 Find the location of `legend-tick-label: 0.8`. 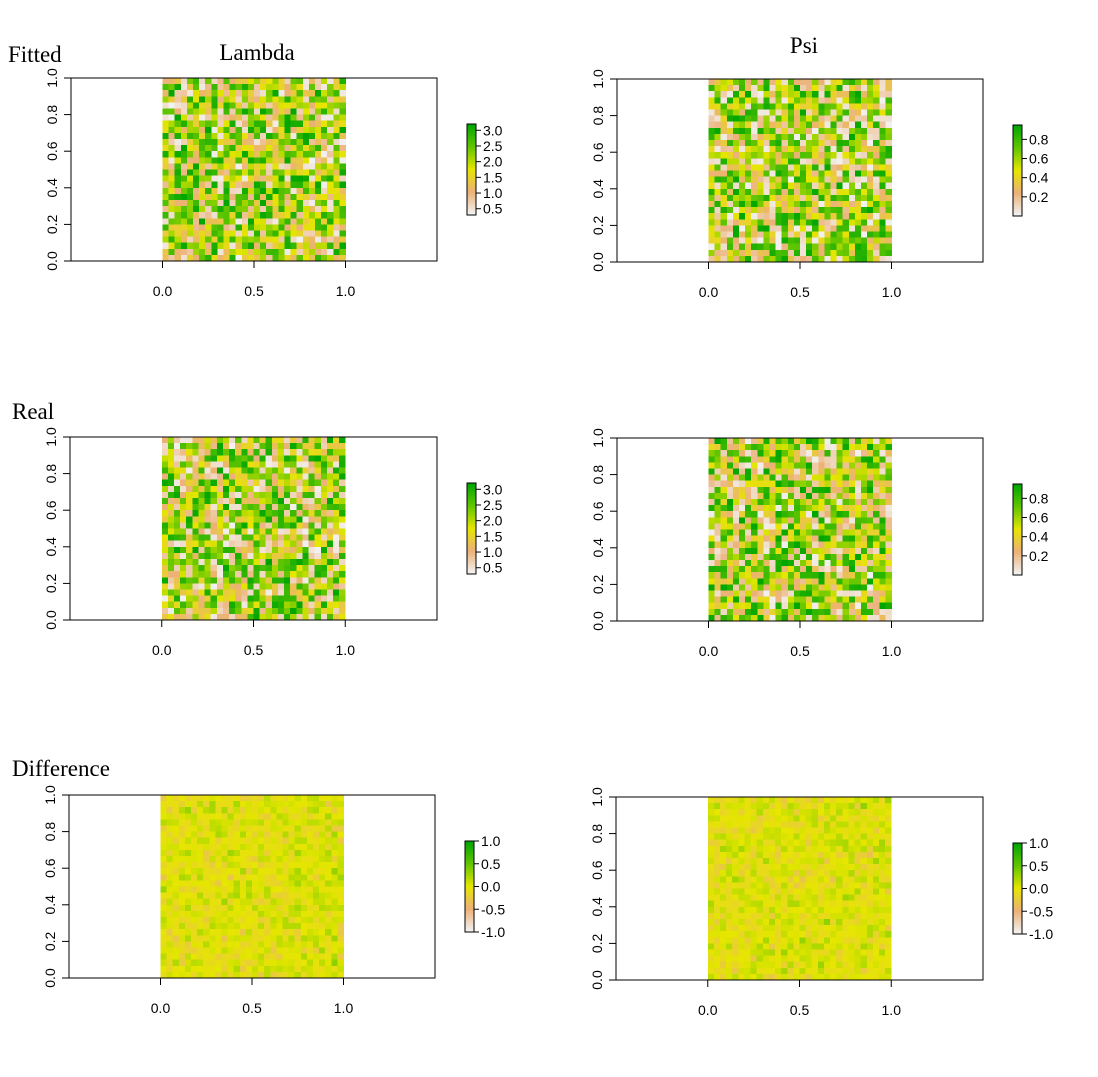

legend-tick-label: 0.8 is located at coordinates (1039, 498).